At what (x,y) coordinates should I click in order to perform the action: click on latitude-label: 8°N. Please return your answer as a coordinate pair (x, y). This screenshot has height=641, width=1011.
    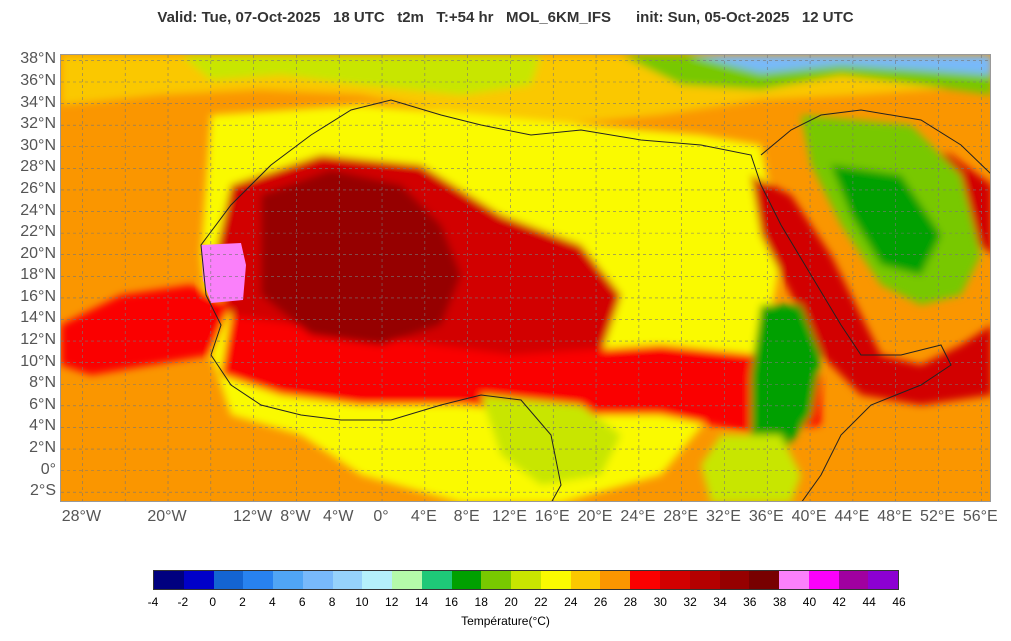
    Looking at the image, I should click on (42, 383).